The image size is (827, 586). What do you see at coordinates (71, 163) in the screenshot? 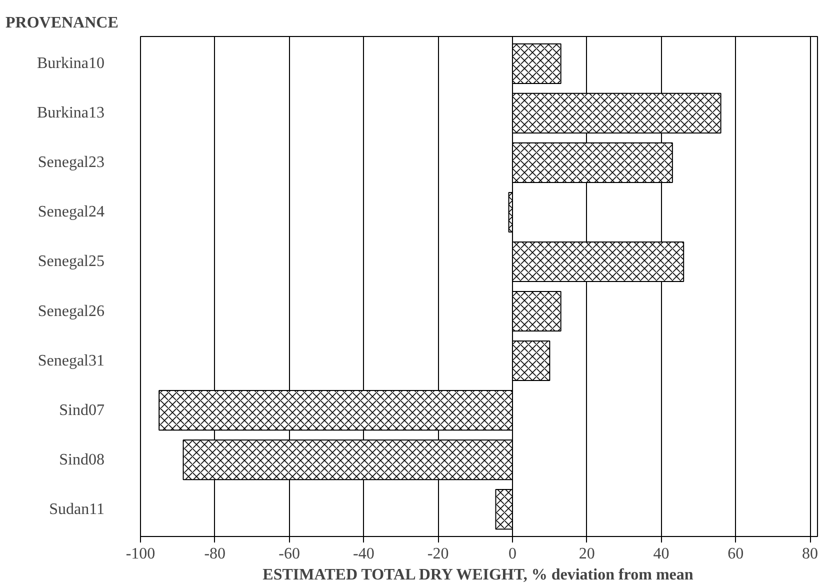
I see `y-tick-label: Senegal23` at bounding box center [71, 163].